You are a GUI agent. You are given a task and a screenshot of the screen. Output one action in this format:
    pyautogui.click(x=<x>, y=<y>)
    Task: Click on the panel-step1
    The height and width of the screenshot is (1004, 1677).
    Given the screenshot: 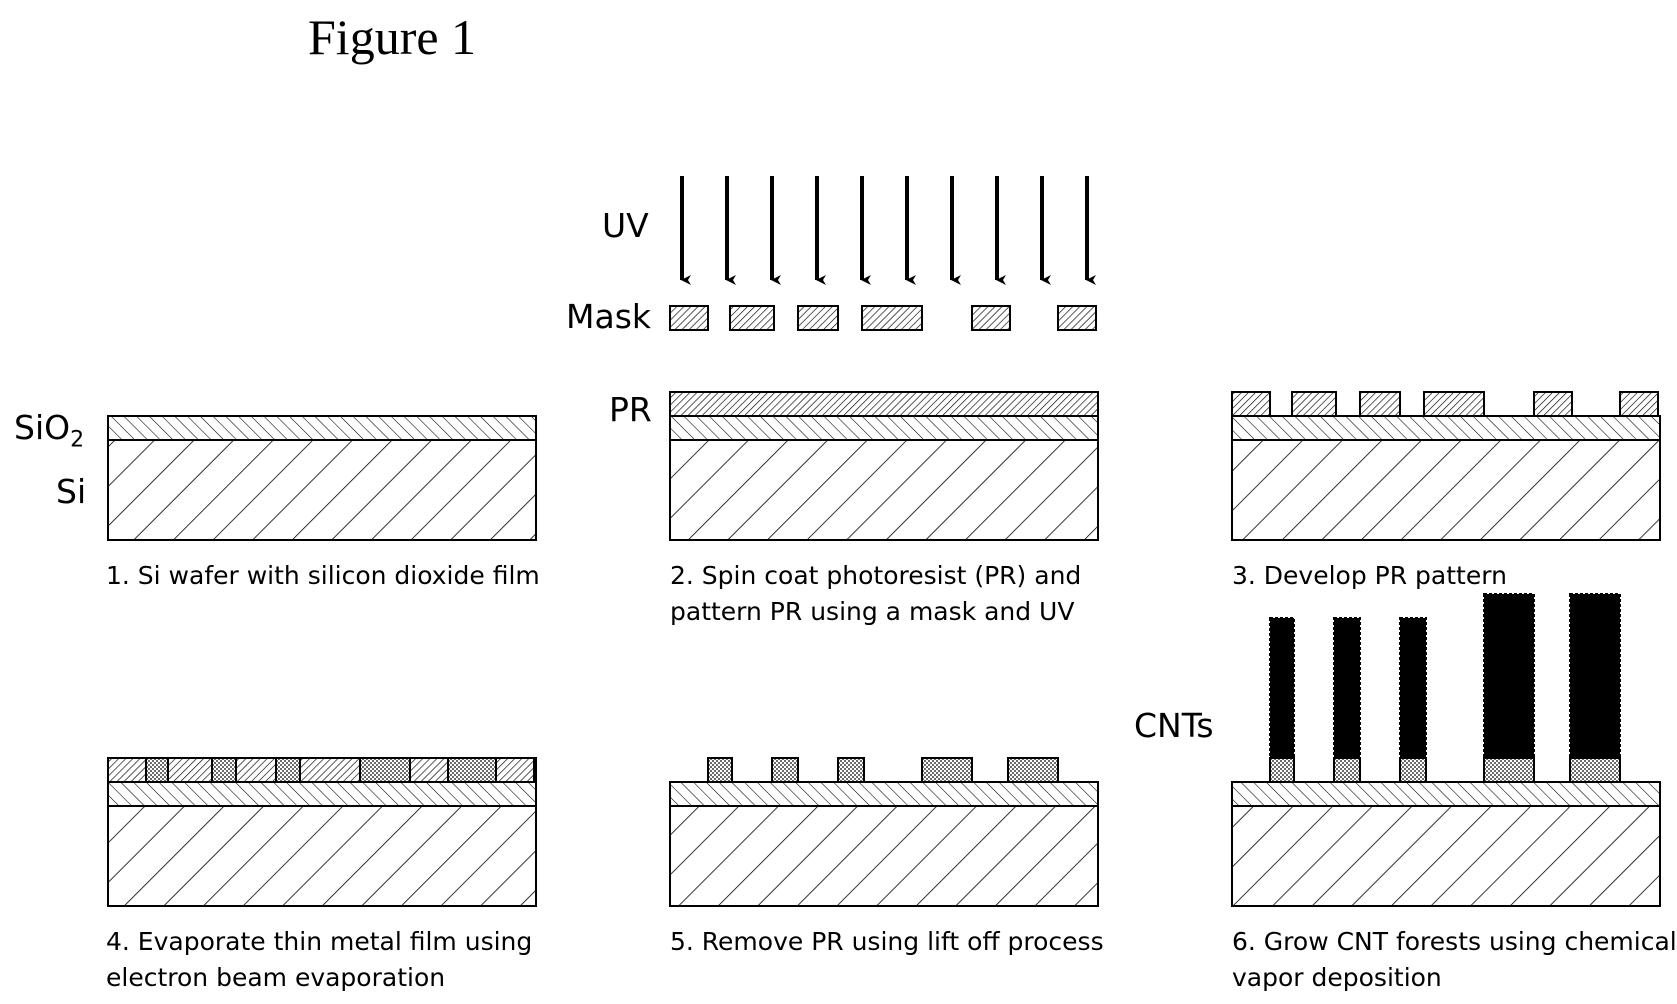 What is the action you would take?
    pyautogui.click(x=322, y=478)
    